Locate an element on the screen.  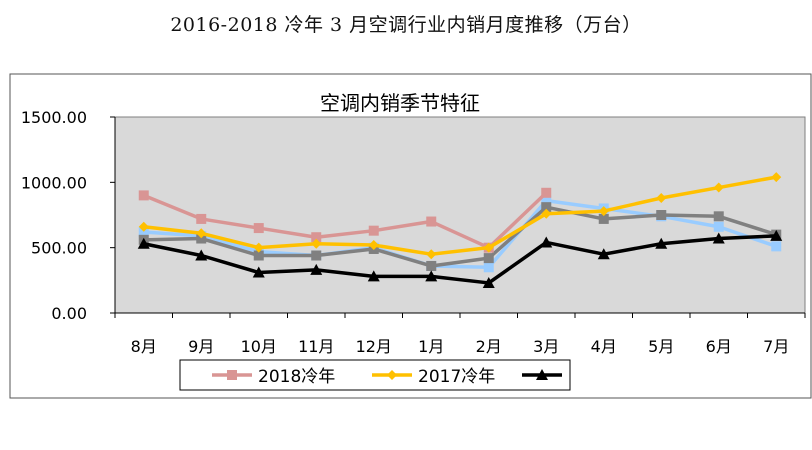
x-tick-label: 4月 is located at coordinates (604, 346).